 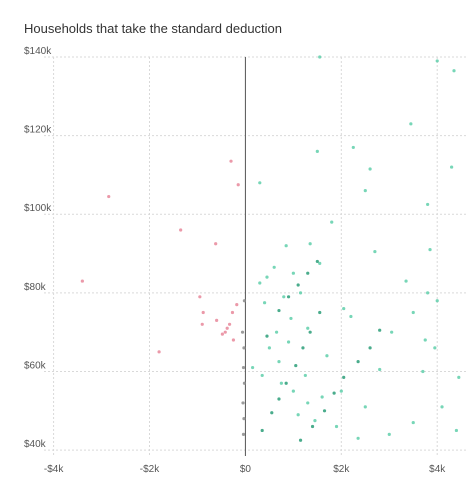 What do you see at coordinates (38, 248) in the screenshot?
I see `y-axis-tick-labels: $40k $60k $80k $100k $120k $140k` at bounding box center [38, 248].